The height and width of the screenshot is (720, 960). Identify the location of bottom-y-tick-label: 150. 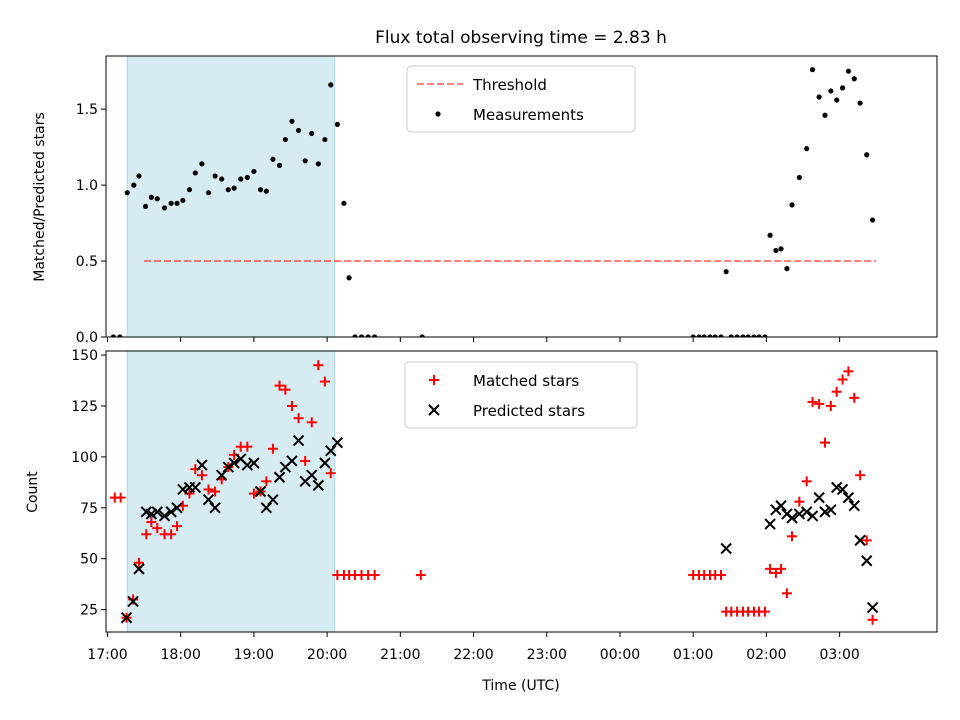
(84, 356).